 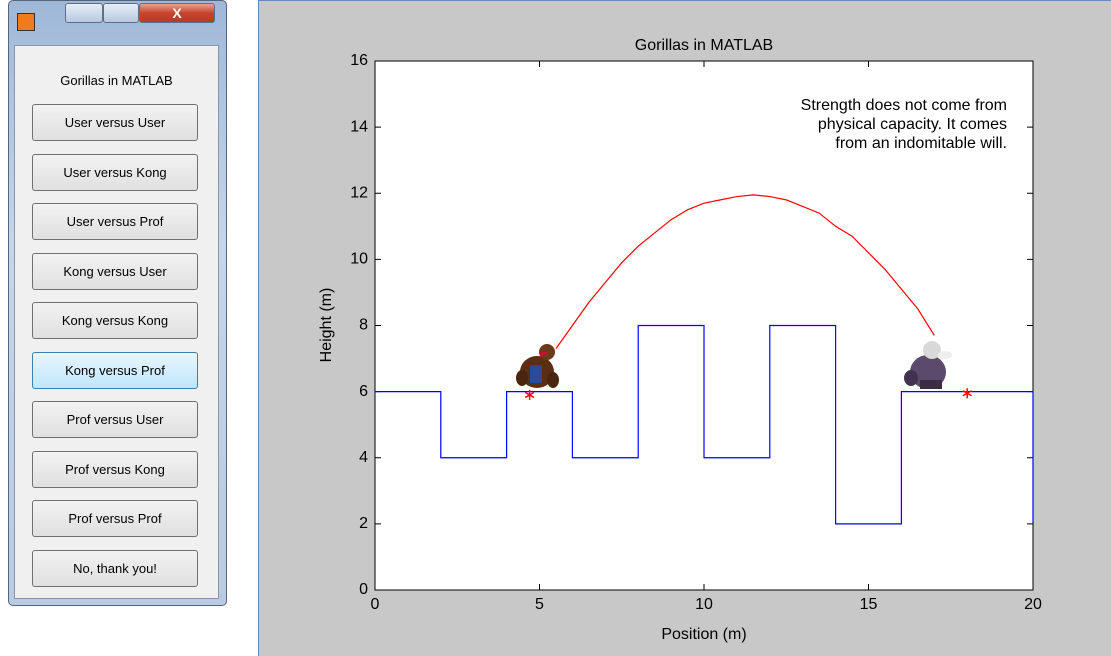 I want to click on menu-button: User versus User, so click(x=115, y=122).